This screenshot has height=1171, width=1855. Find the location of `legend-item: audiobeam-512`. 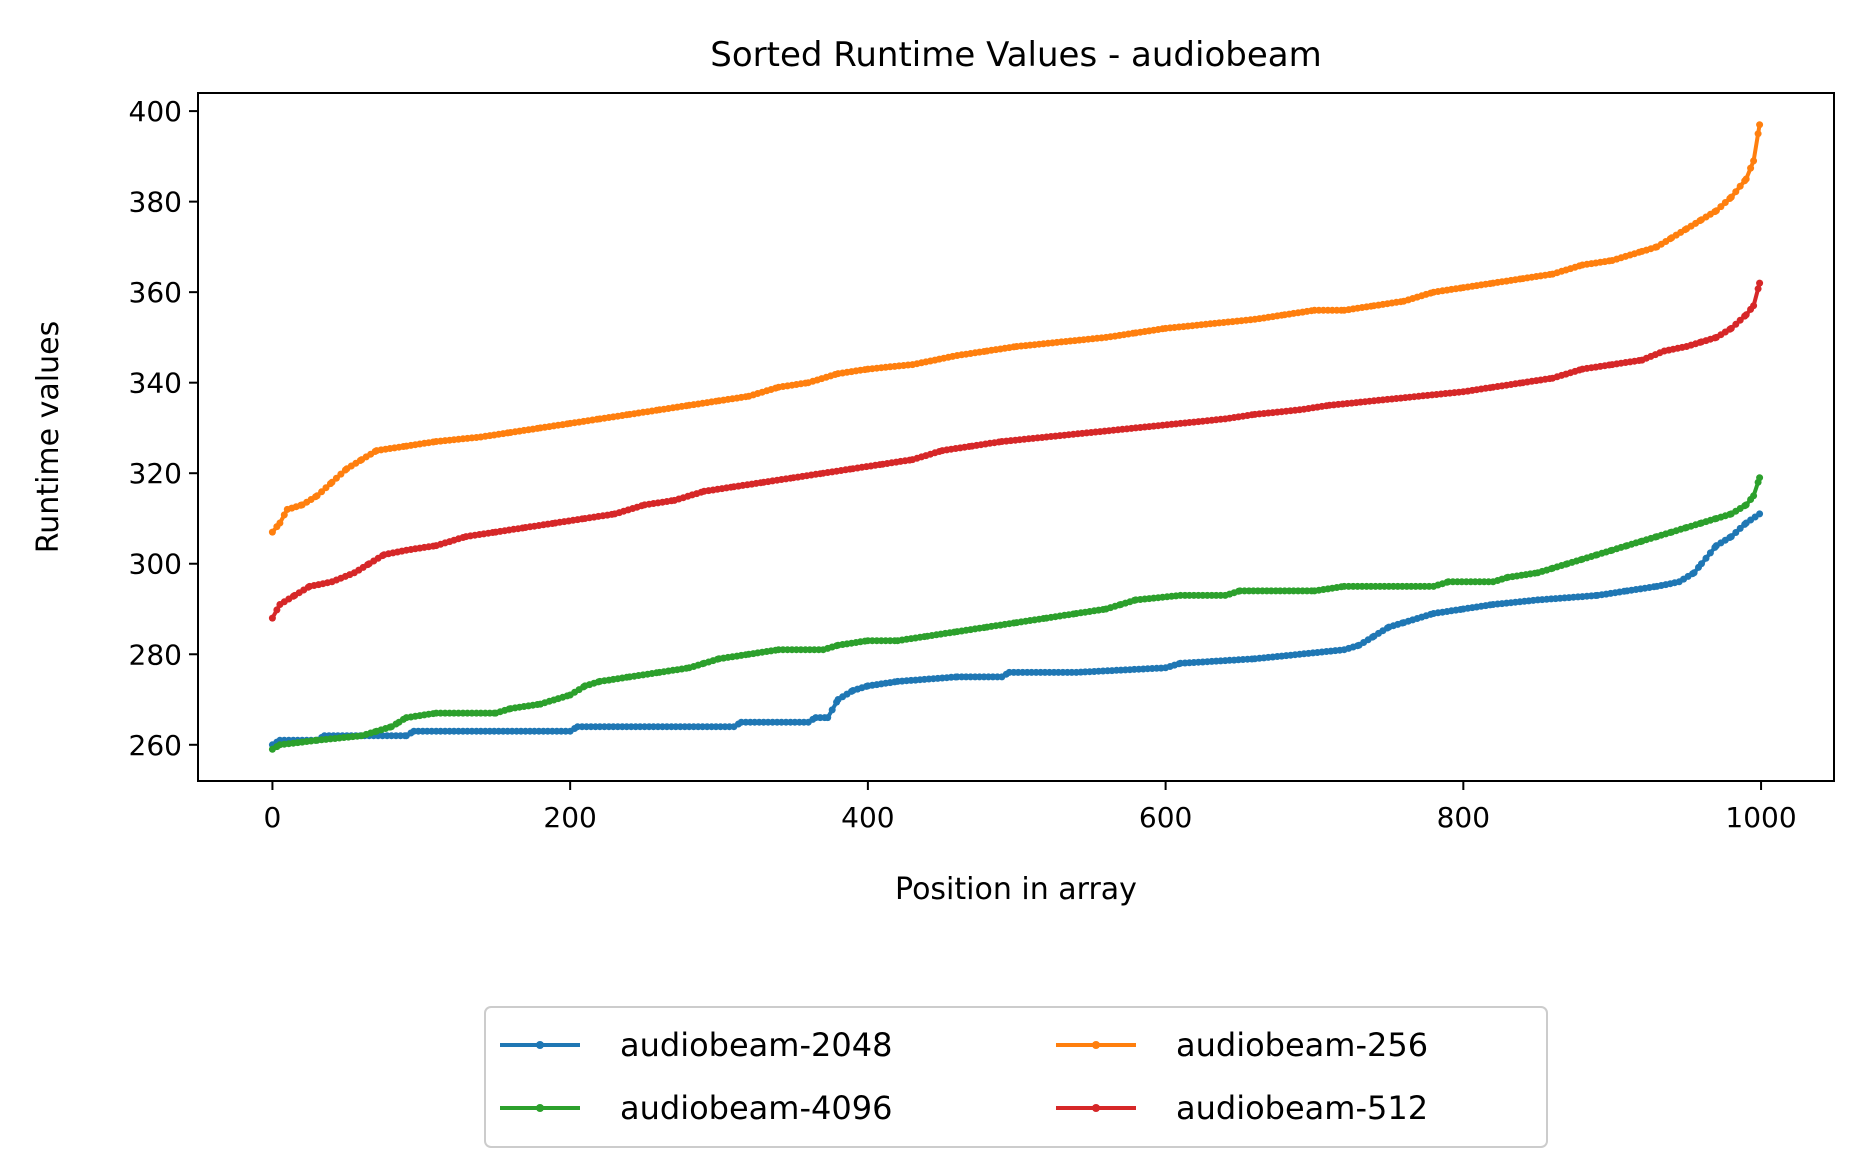

legend-item: audiobeam-512 is located at coordinates (1242, 1108).